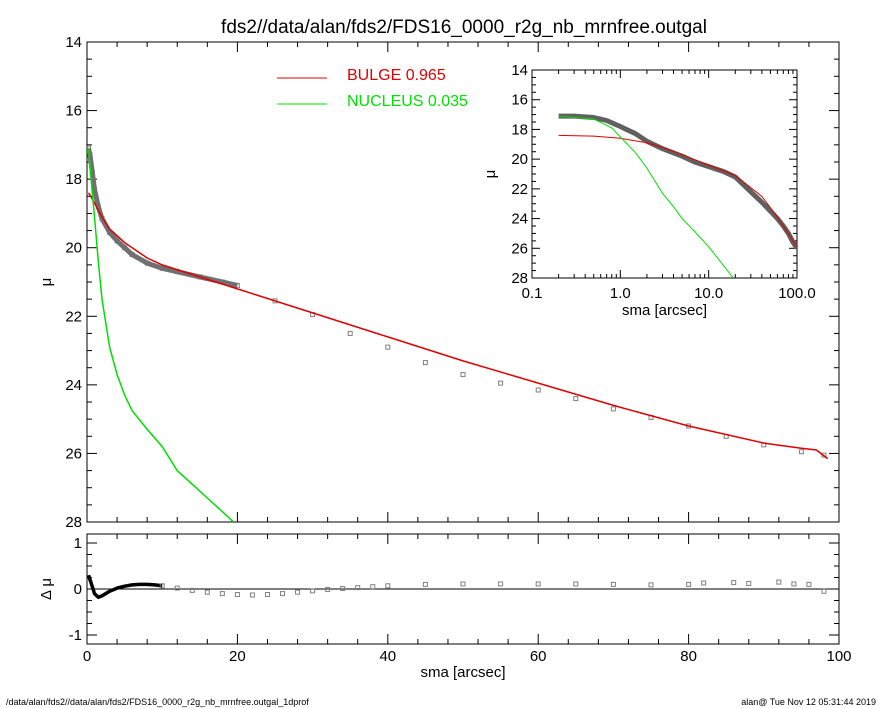  Describe the element at coordinates (519, 159) in the screenshot. I see `inset-y-tick-label: 20` at that location.